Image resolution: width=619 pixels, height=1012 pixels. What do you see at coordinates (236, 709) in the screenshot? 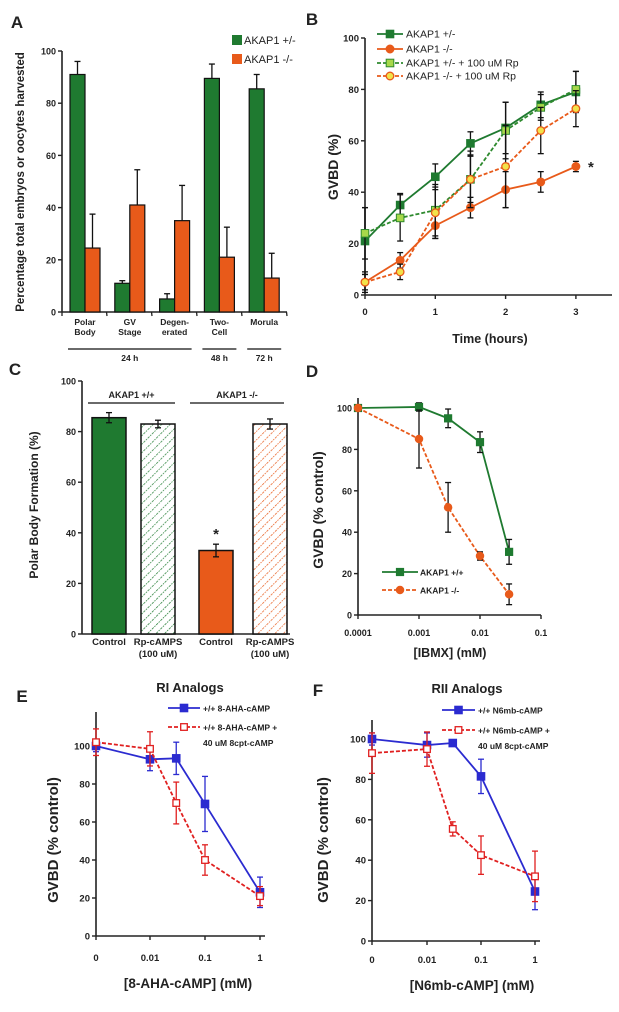
I see `legend-label: +/+ 8-AHA-cAMP` at bounding box center [236, 709].